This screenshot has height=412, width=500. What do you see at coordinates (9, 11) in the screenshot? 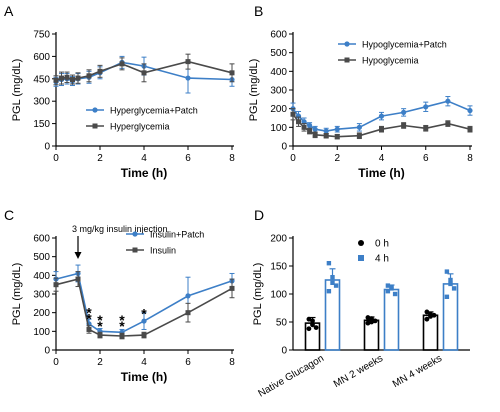
I see `panel-a-letter: A` at bounding box center [9, 11].